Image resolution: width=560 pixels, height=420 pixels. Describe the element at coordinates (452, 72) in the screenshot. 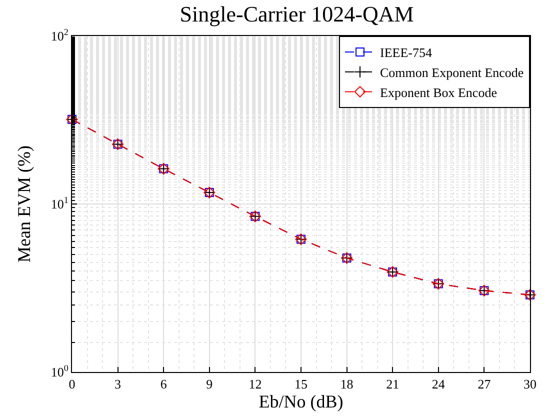

I see `legend-label: Common Exponent Encode` at that location.